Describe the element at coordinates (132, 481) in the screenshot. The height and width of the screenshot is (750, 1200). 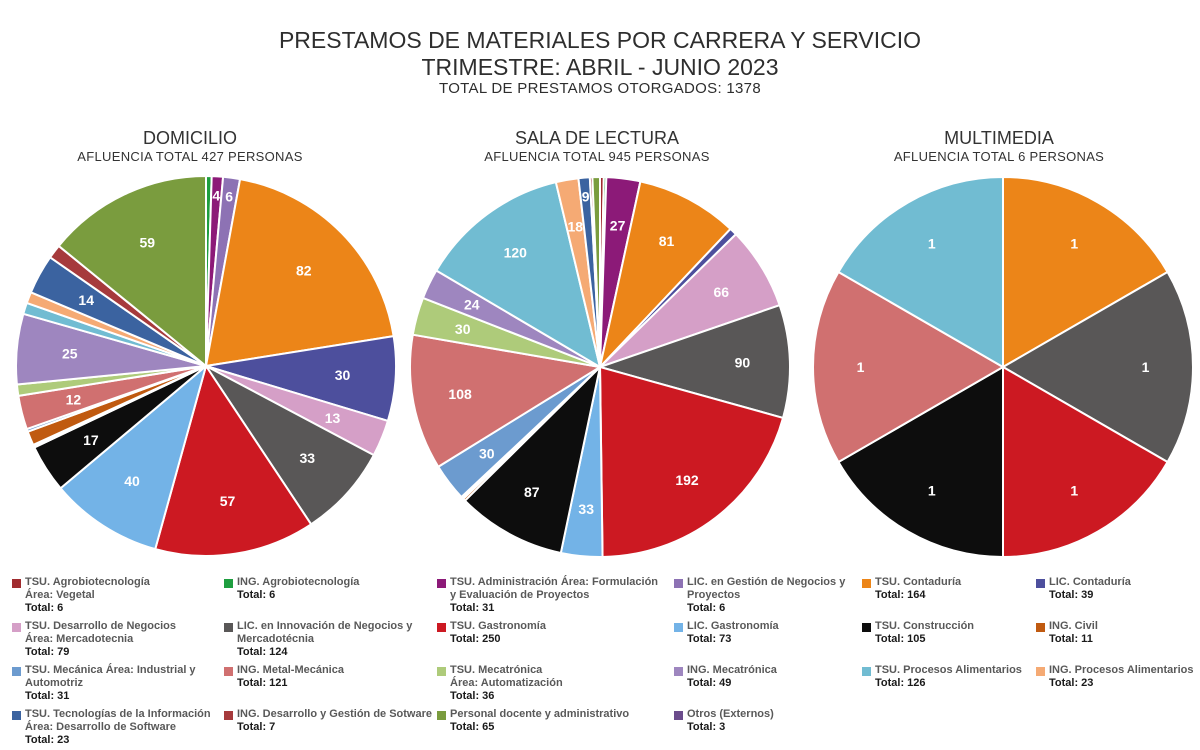
I see `pie-data-label-domicilio-8: 40` at that location.